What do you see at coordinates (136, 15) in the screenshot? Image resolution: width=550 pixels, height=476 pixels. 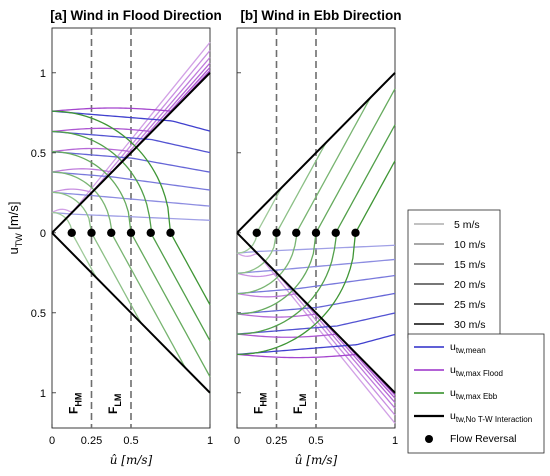 I see `panel-title: [a] Wind in Flood Direction` at bounding box center [136, 15].